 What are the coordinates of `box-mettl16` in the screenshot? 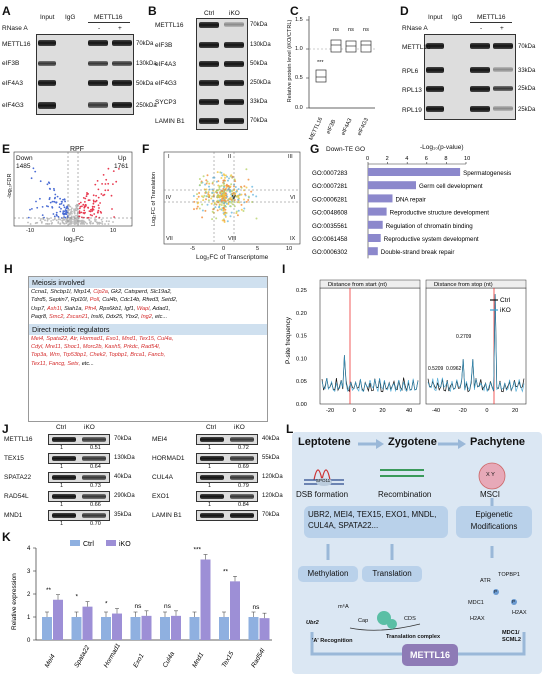 It's located at (321, 76).